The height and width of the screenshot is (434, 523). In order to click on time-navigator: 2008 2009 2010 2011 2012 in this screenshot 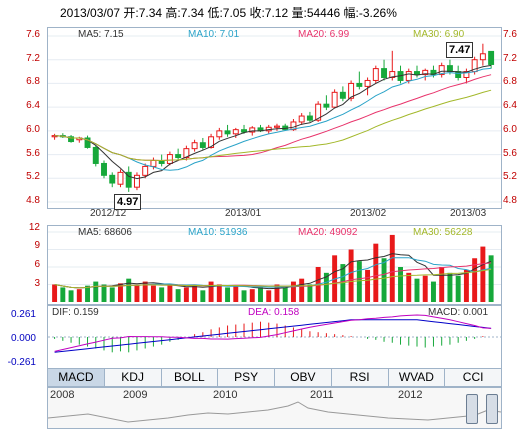, I will do `click(274, 408)`.